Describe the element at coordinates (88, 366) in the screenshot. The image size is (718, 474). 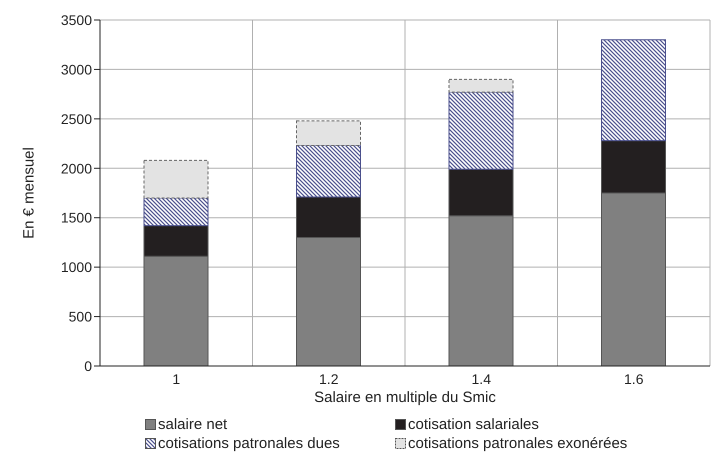
I see `y-tick-label: 0` at that location.